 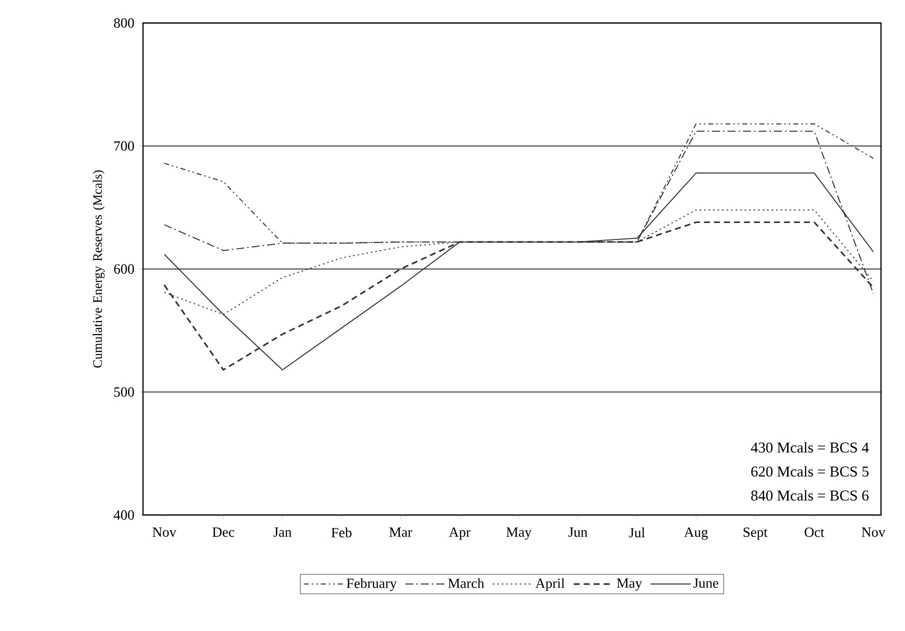 I want to click on x-tick-label: Dec, so click(x=223, y=532).